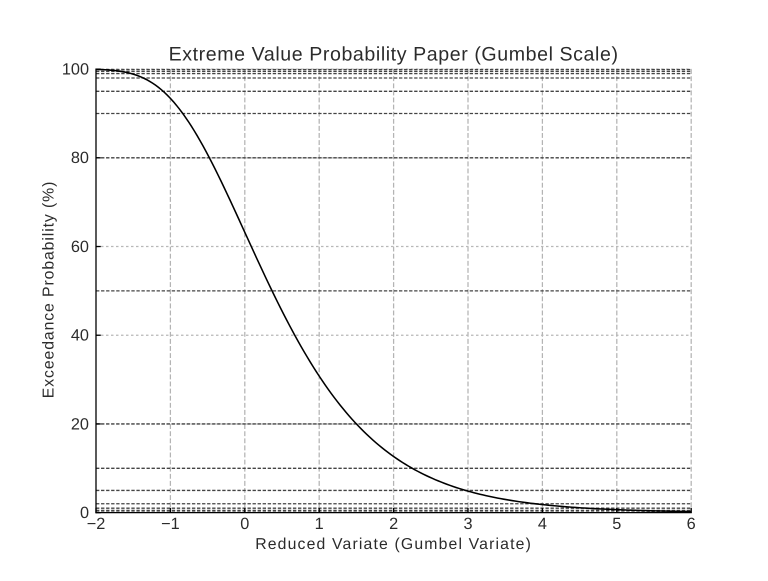 Image resolution: width=768 pixels, height=581 pixels. What do you see at coordinates (319, 524) in the screenshot?
I see `svg-text: 1` at bounding box center [319, 524].